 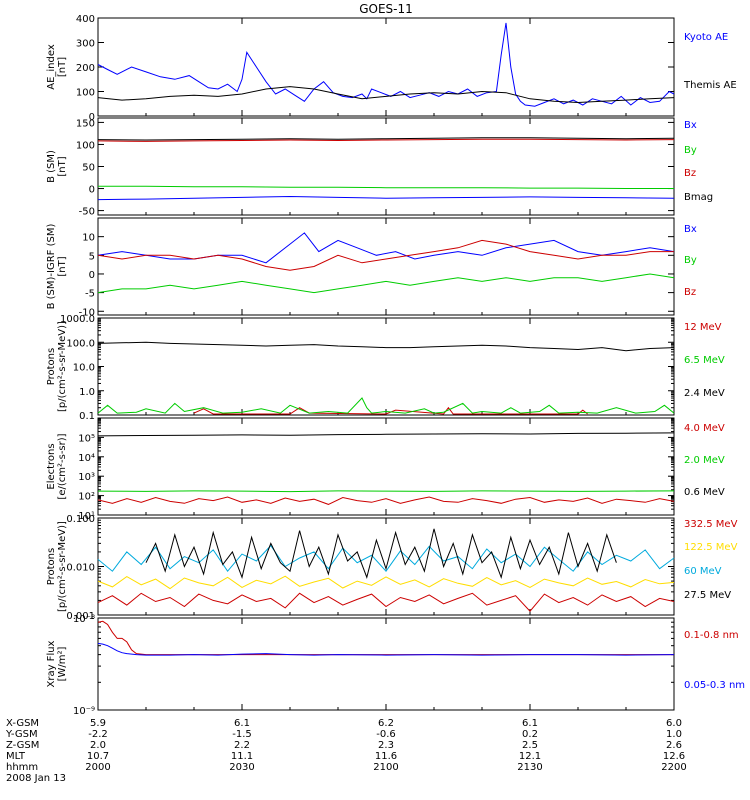 What do you see at coordinates (690, 229) in the screenshot?
I see `legend-label: Bx` at bounding box center [690, 229].